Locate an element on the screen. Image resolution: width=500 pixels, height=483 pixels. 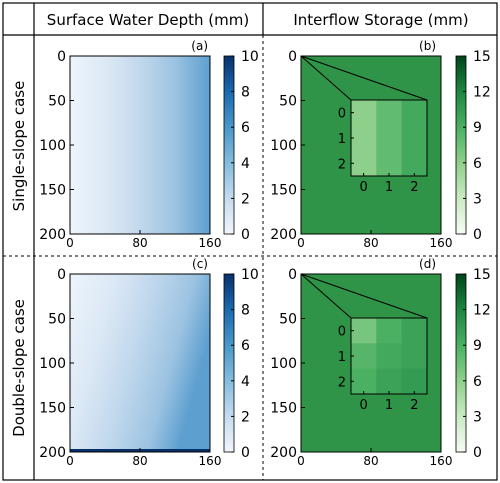
panel-c-ytick-label: 50 is located at coordinates (57, 320).